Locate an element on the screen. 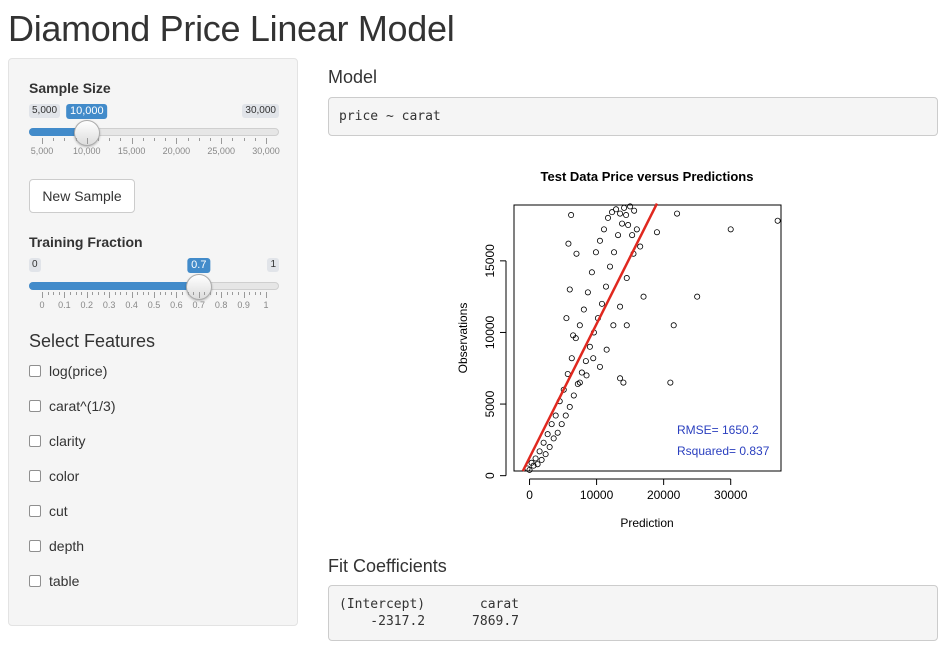  slider-min-label: 5,000 is located at coordinates (45, 111).